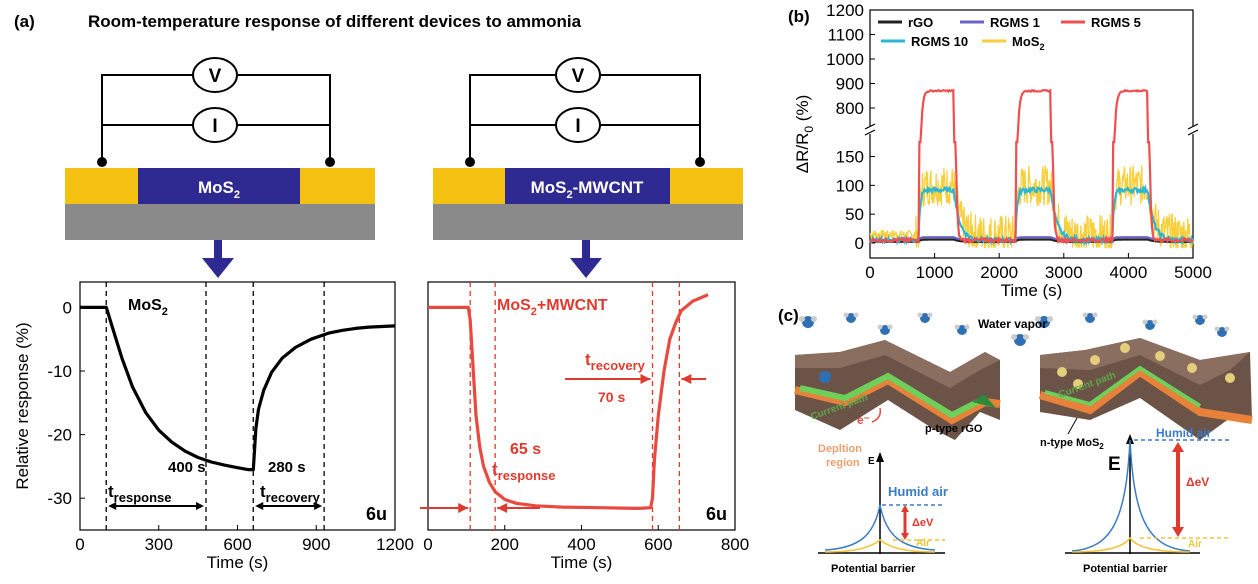  I want to click on legend-label: RGMS 5, so click(1116, 22).